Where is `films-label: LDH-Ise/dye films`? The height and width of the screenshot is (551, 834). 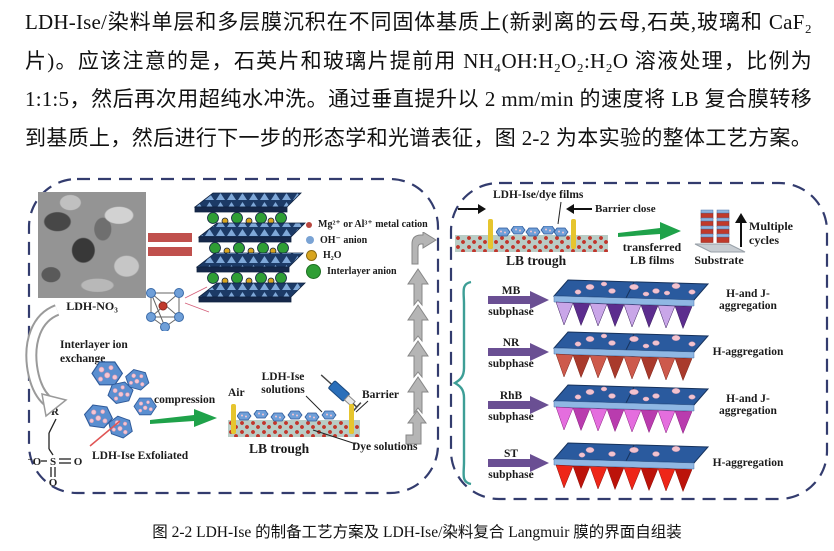
films-label: LDH-Ise/dye films is located at coordinates (538, 195).